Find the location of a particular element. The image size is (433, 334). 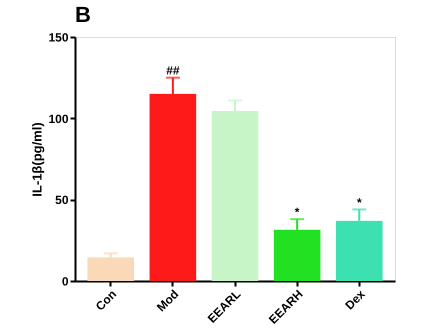

chart-title: B is located at coordinates (83, 14).